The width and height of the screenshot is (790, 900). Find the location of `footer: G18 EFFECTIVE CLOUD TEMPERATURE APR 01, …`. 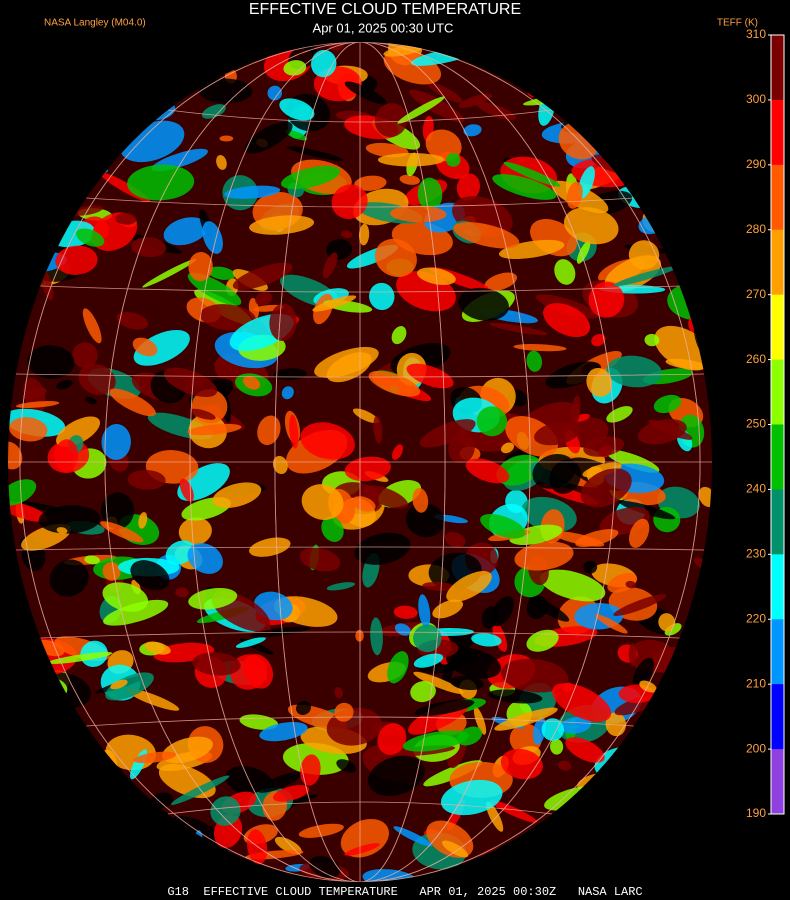

footer: G18 EFFECTIVE CLOUD TEMPERATURE APR 01, … is located at coordinates (404, 892).